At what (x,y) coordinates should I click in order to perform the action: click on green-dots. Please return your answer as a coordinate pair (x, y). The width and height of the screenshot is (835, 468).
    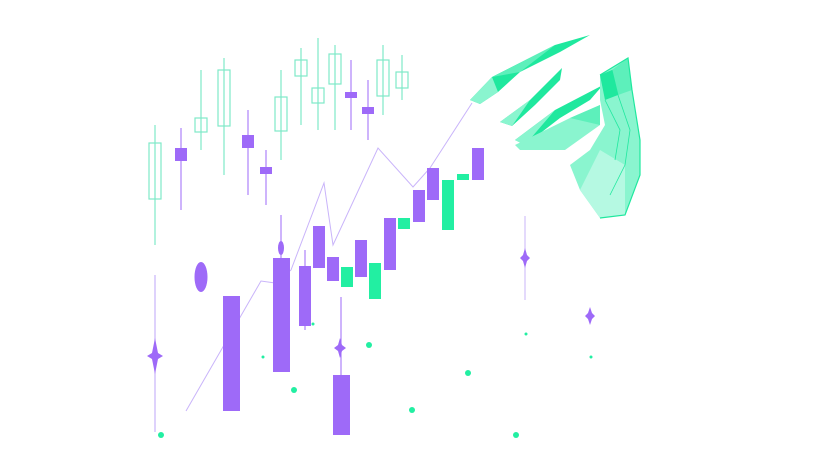
    Looking at the image, I should click on (375, 380).